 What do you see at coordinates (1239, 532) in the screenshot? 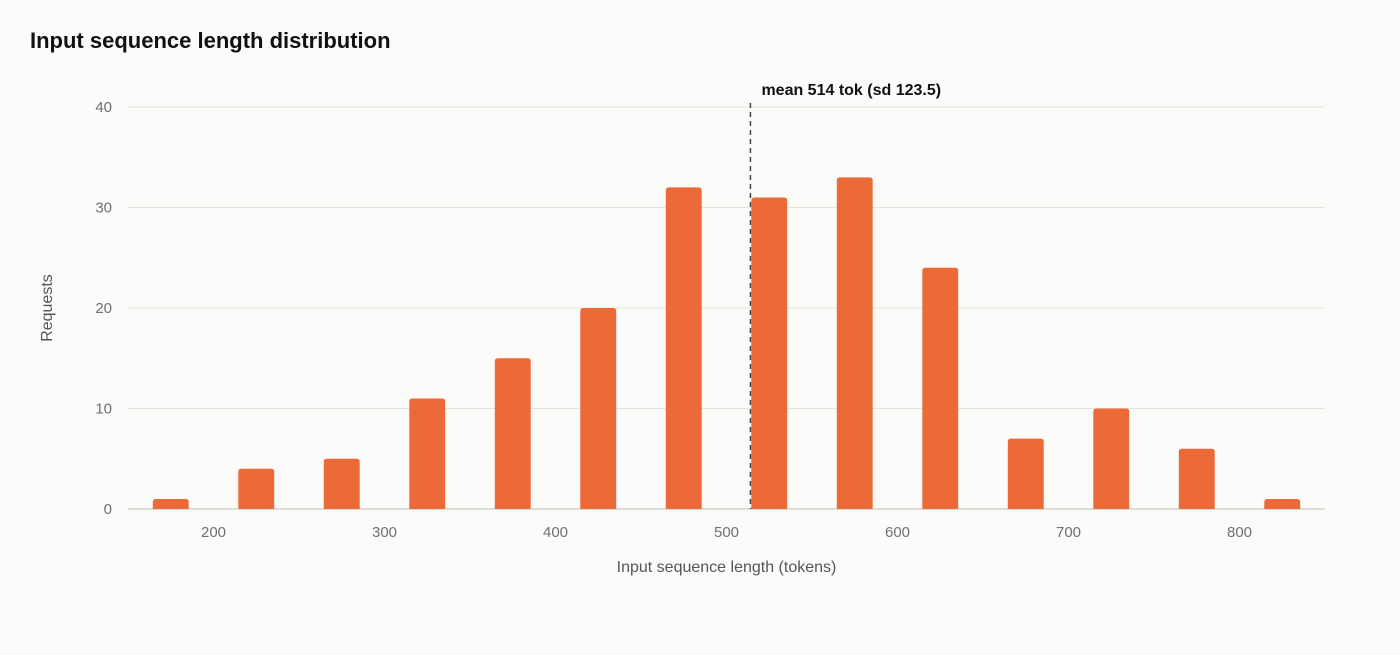
I see `x-tick-label: 800` at bounding box center [1239, 532].